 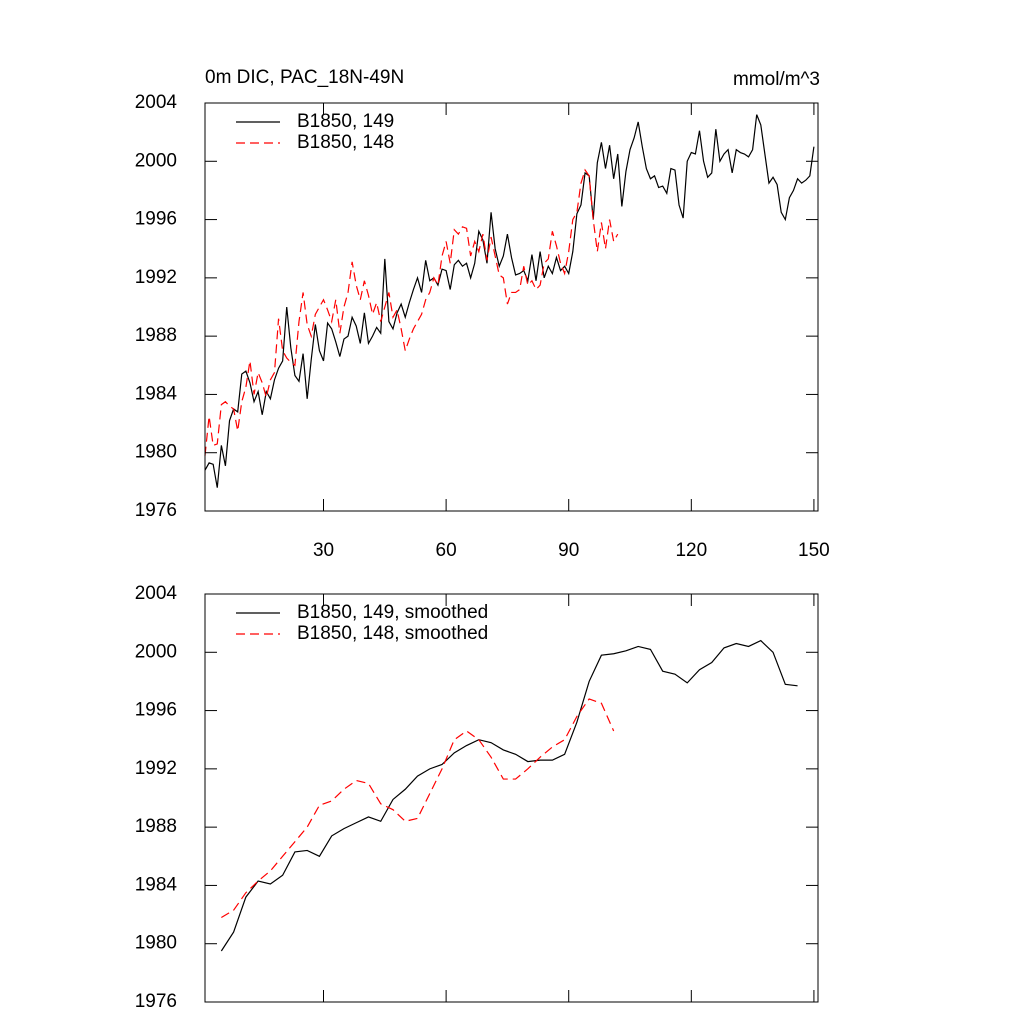 I want to click on legend-label: B1850, 149, so click(x=345, y=121).